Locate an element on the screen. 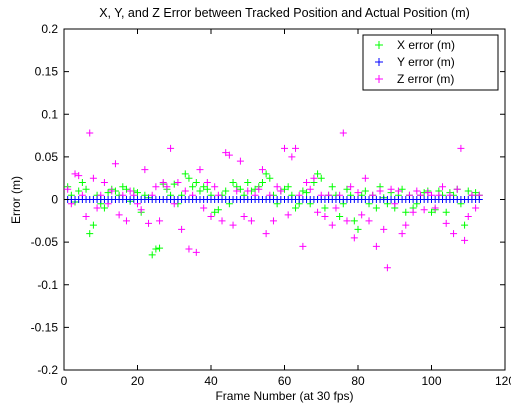 Image resolution: width=511 pixels, height=413 pixels. x-tick-label: 100 is located at coordinates (431, 381).